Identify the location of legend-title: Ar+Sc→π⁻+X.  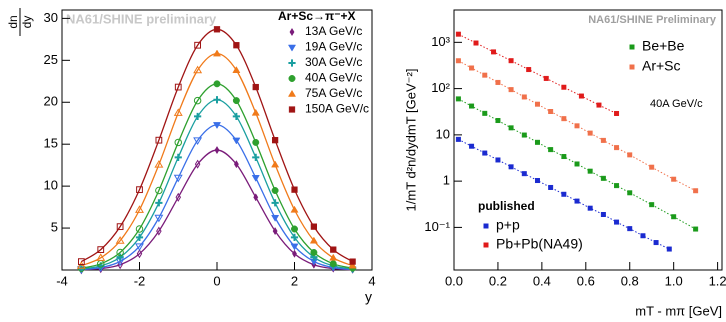
(317, 16).